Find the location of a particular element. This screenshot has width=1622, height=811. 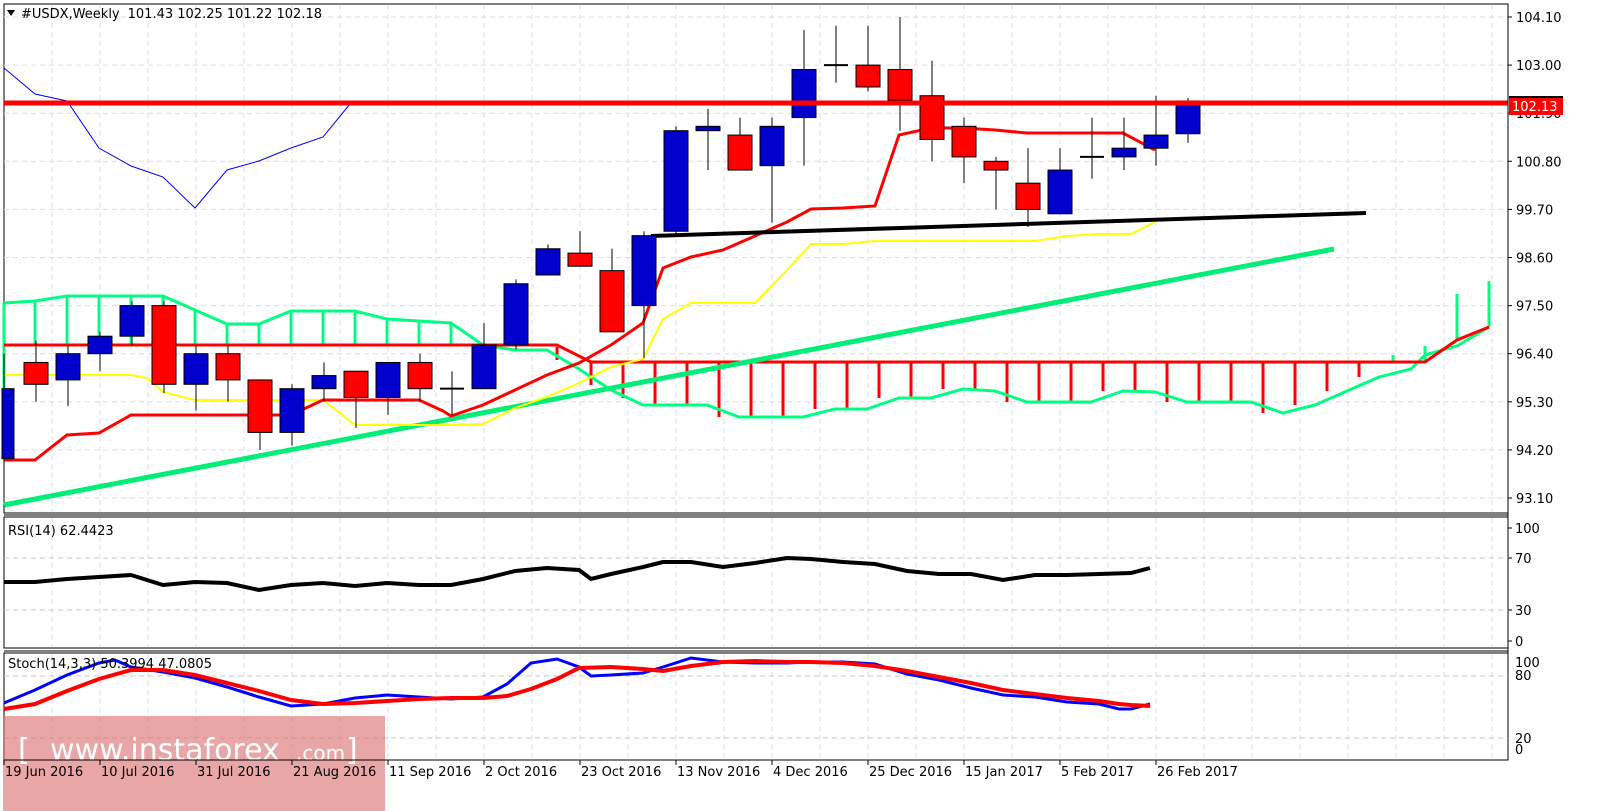

stoch-k-line is located at coordinates (577, 683).